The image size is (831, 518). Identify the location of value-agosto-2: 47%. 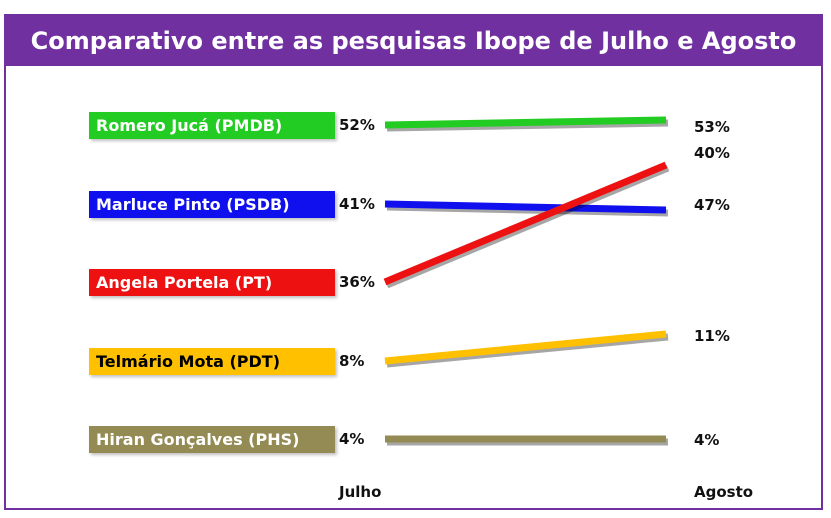
(712, 205).